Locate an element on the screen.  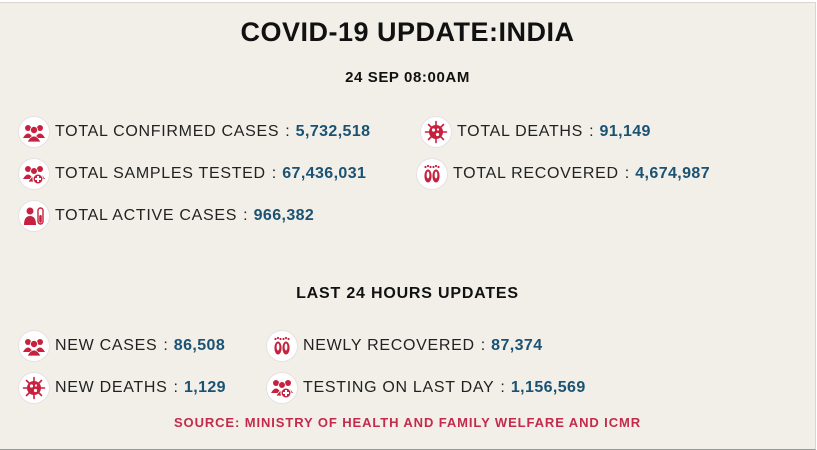
stat-total-recovered: TOTAL RECOVERED : 4,674,987 is located at coordinates (563, 174).